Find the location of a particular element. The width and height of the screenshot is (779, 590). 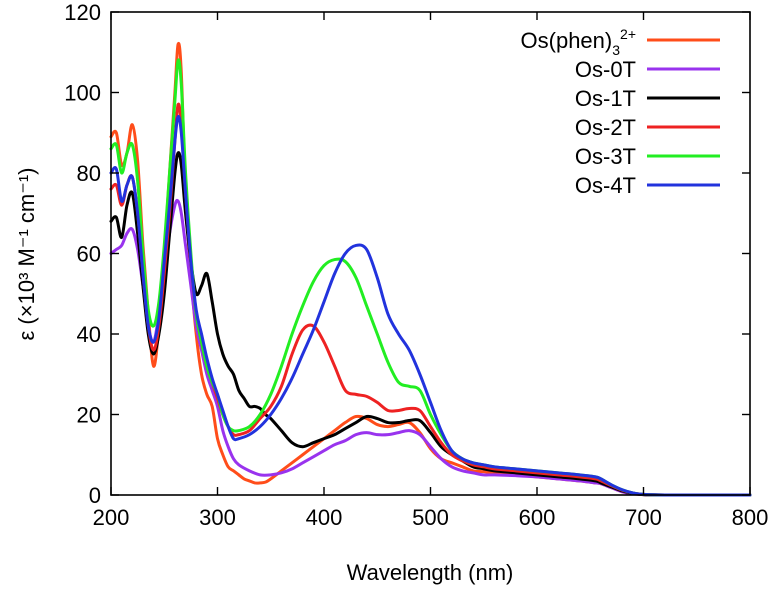

x-tick-label: 400 is located at coordinates (324, 517).